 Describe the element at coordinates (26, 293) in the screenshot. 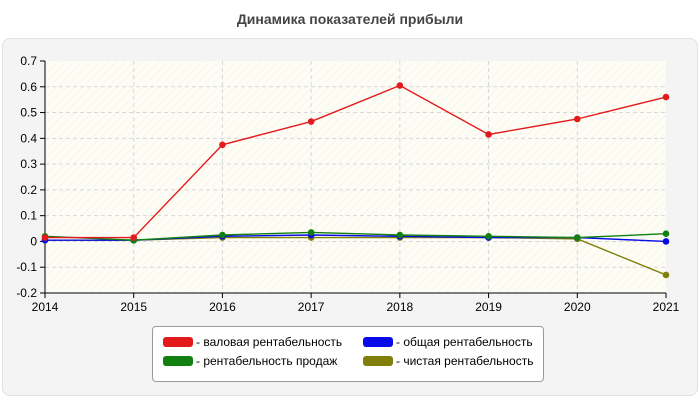

I see `y-tick-label: -0.2` at that location.